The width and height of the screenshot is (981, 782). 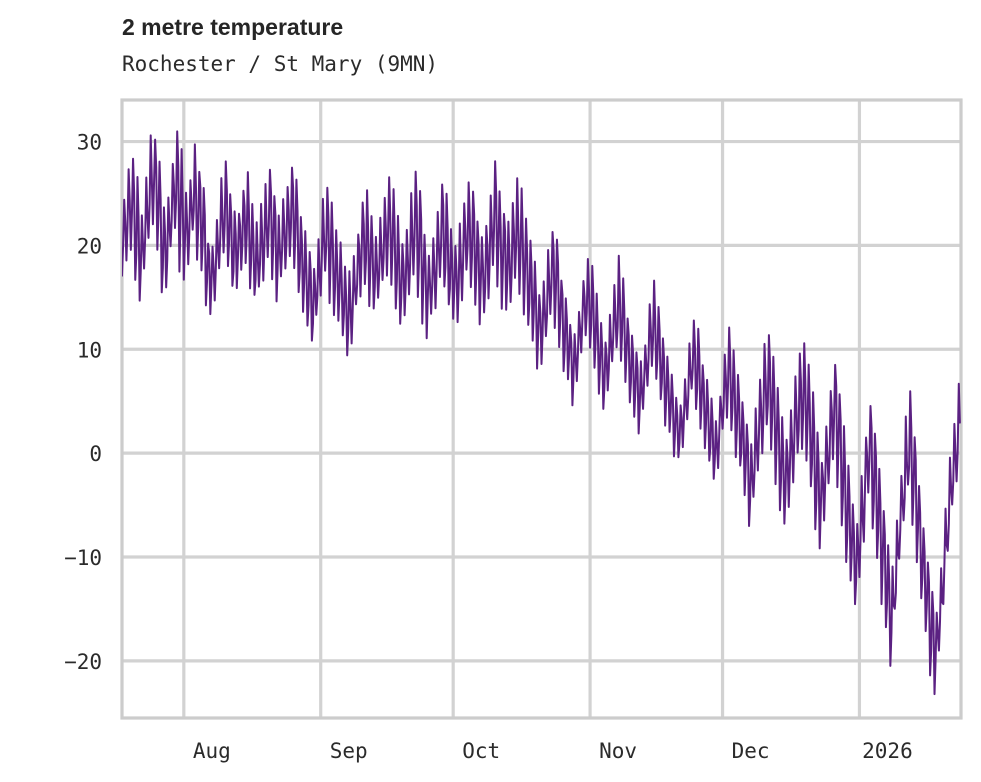 What do you see at coordinates (618, 751) in the screenshot?
I see `x-tick-label: Nov` at bounding box center [618, 751].